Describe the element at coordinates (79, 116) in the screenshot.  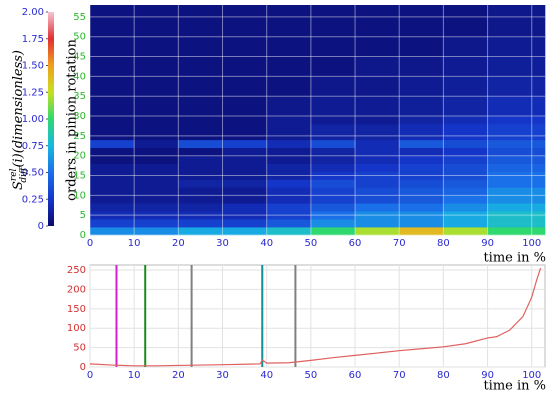
I see `y-tick-label: 30` at that location.